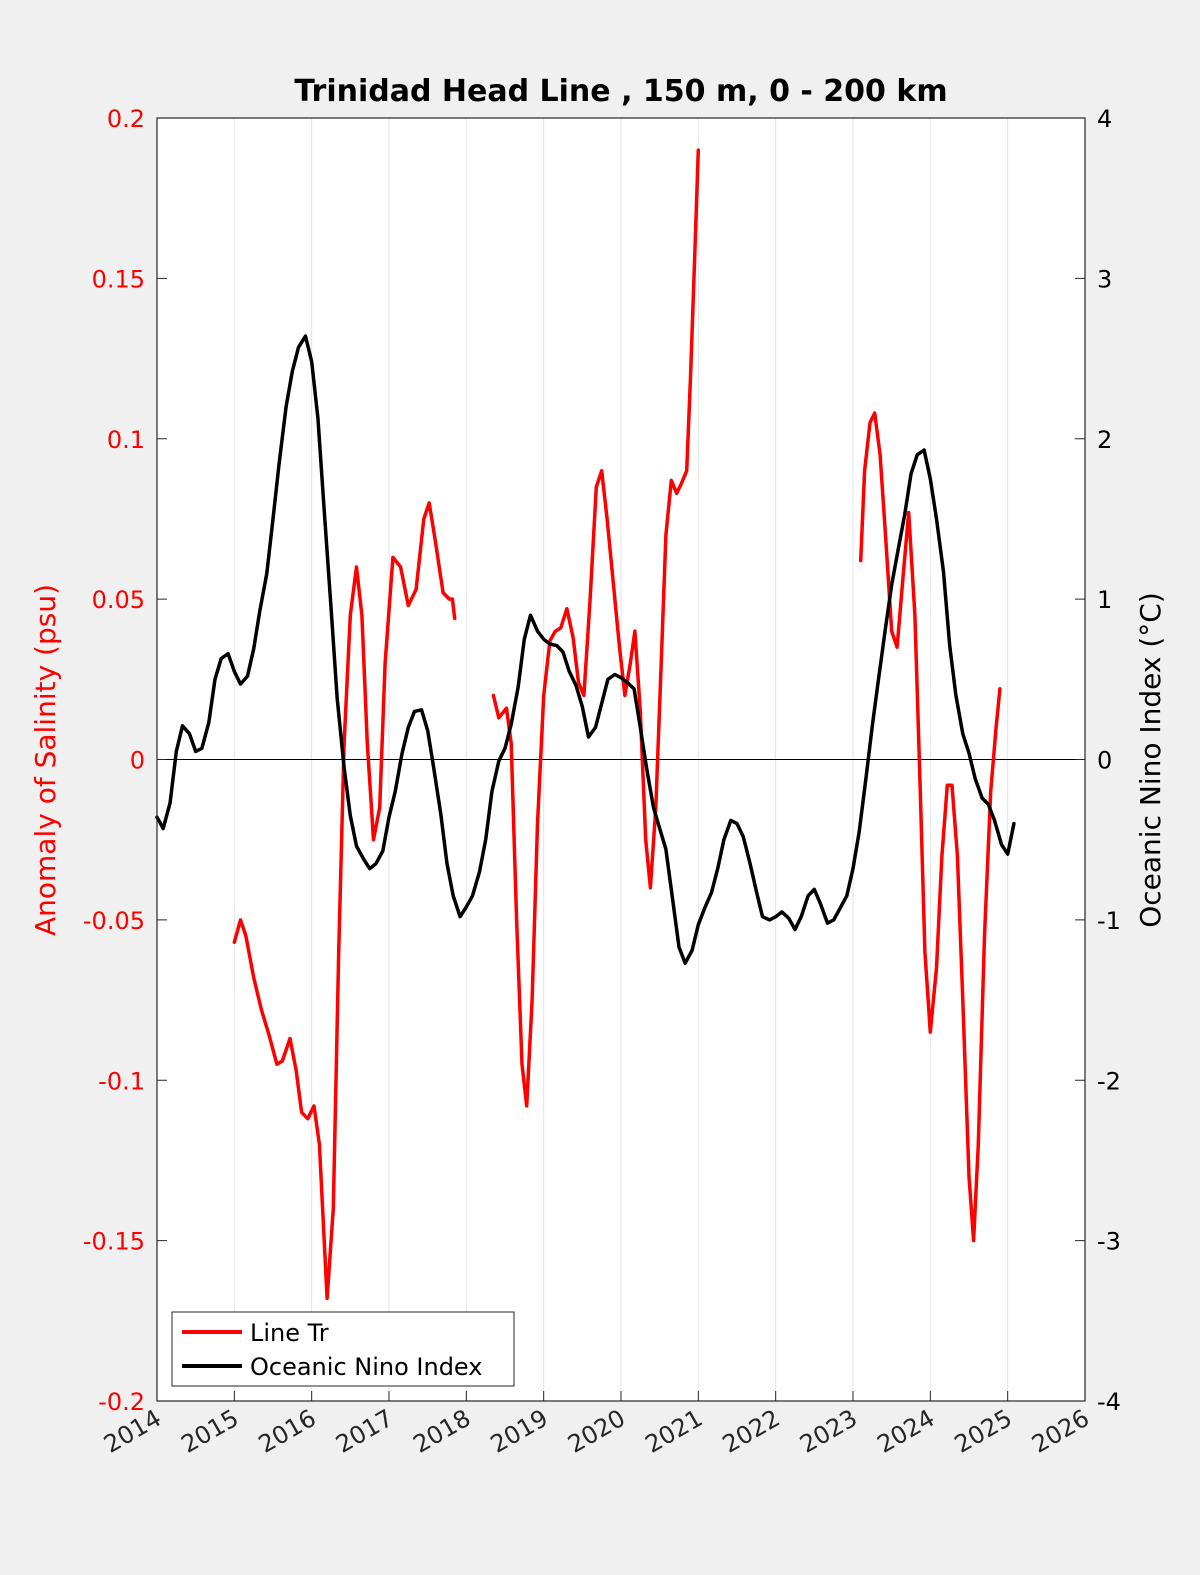  What do you see at coordinates (114, 1242) in the screenshot?
I see `tick-label-left: -0.15` at bounding box center [114, 1242].